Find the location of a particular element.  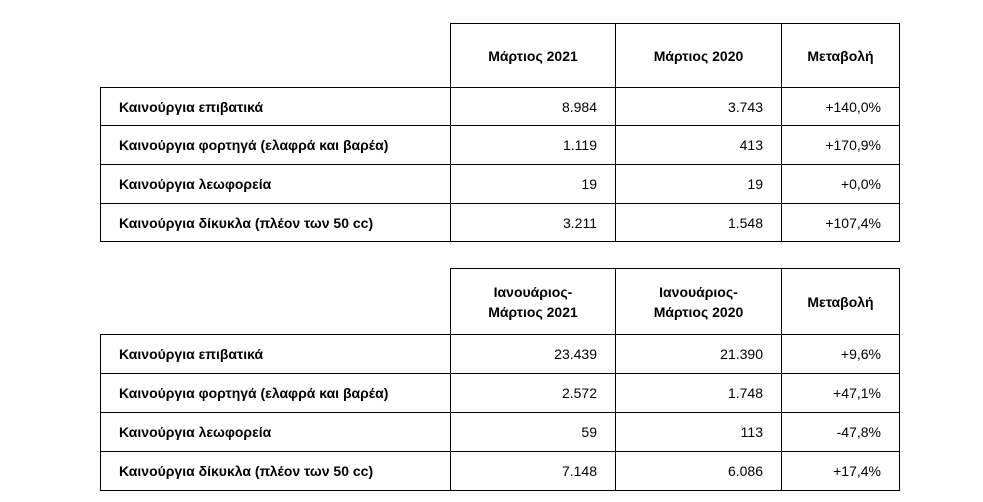

table-cell-text: 8.984 is located at coordinates (579, 106).